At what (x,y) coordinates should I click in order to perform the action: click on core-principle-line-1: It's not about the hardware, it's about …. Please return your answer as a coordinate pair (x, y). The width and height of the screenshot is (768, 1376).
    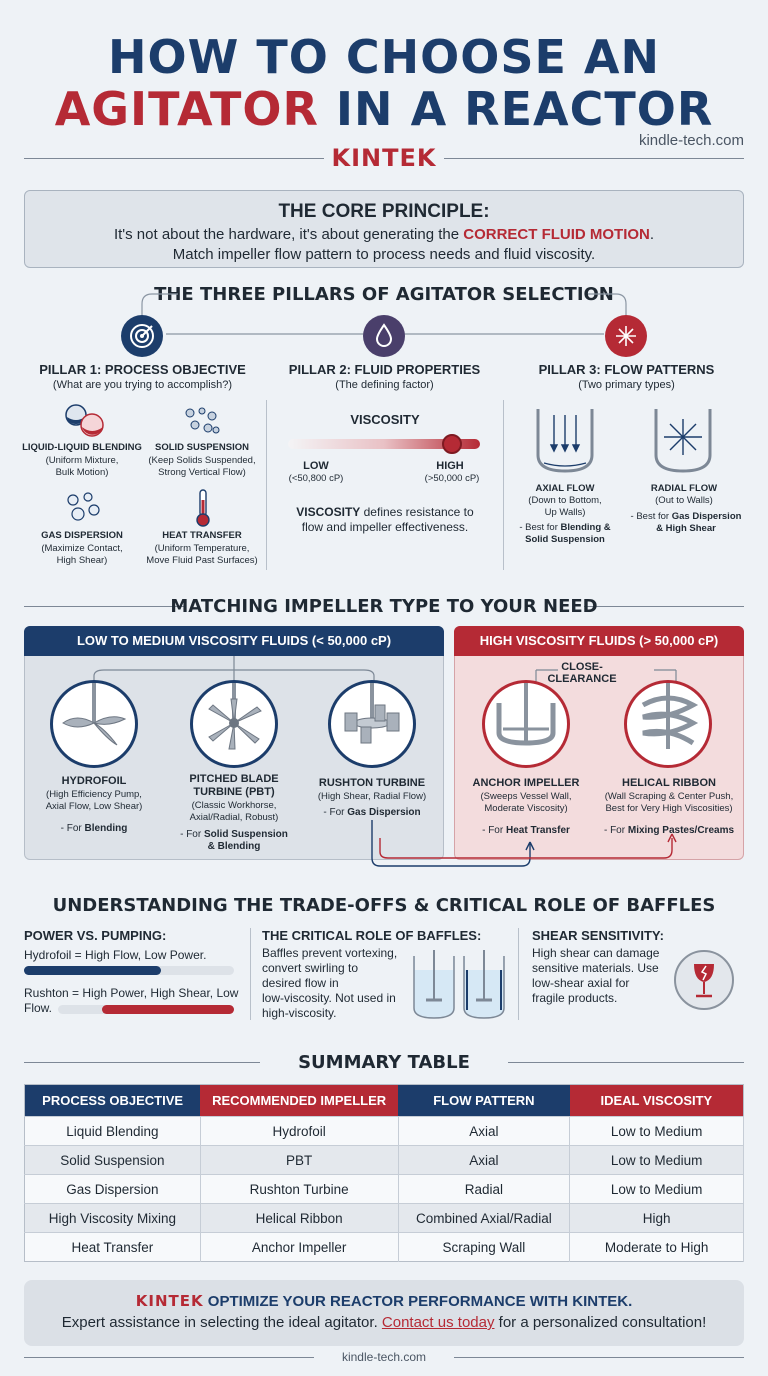
    Looking at the image, I should click on (384, 234).